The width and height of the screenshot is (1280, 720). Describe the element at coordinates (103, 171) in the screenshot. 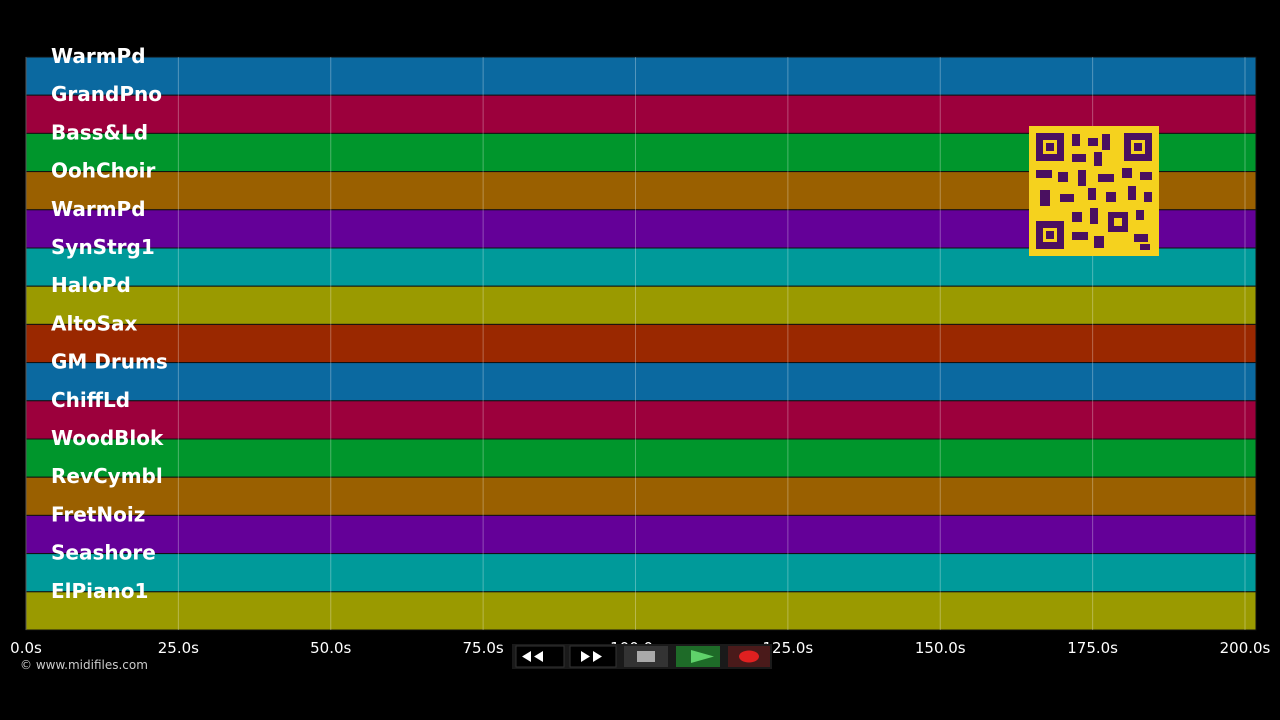

I see `track-name: OohChoir` at that location.